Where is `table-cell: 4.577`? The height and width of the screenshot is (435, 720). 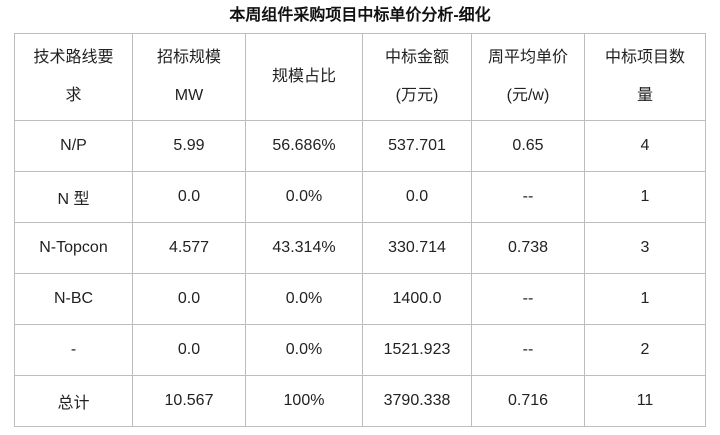 table-cell: 4.577 is located at coordinates (189, 248).